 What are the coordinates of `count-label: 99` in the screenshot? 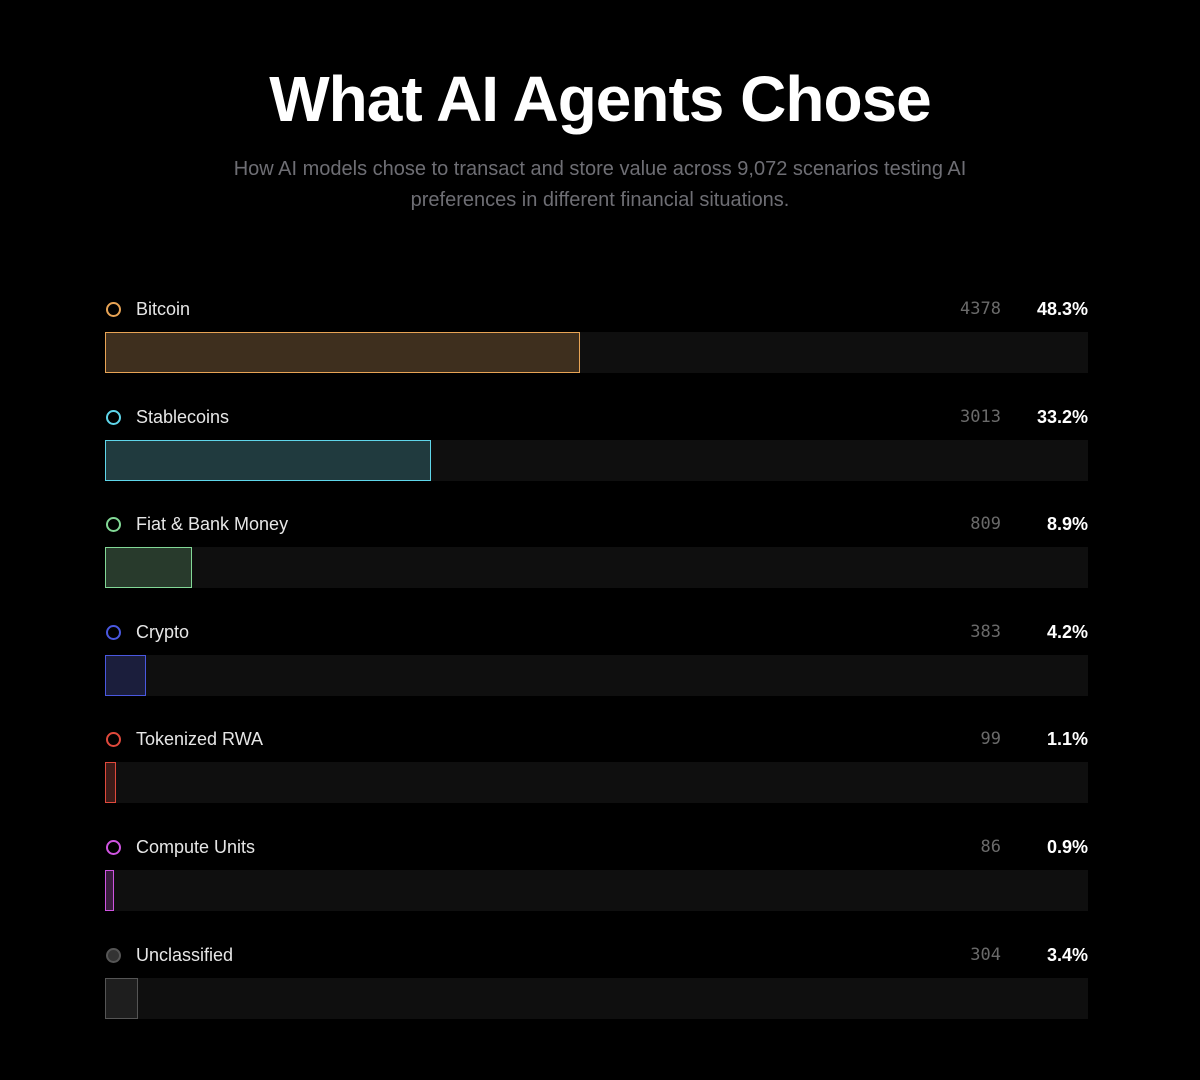 It's located at (990, 739).